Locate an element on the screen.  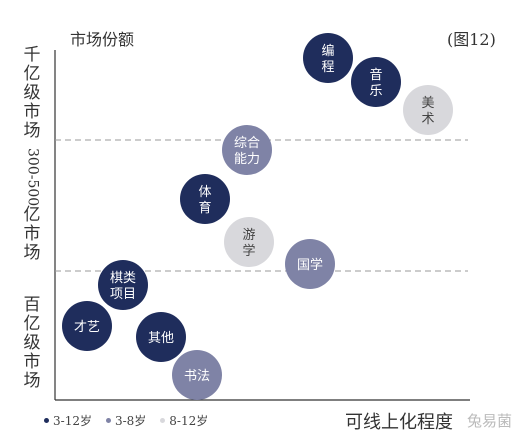
bubble: 音乐 is located at coordinates (376, 82).